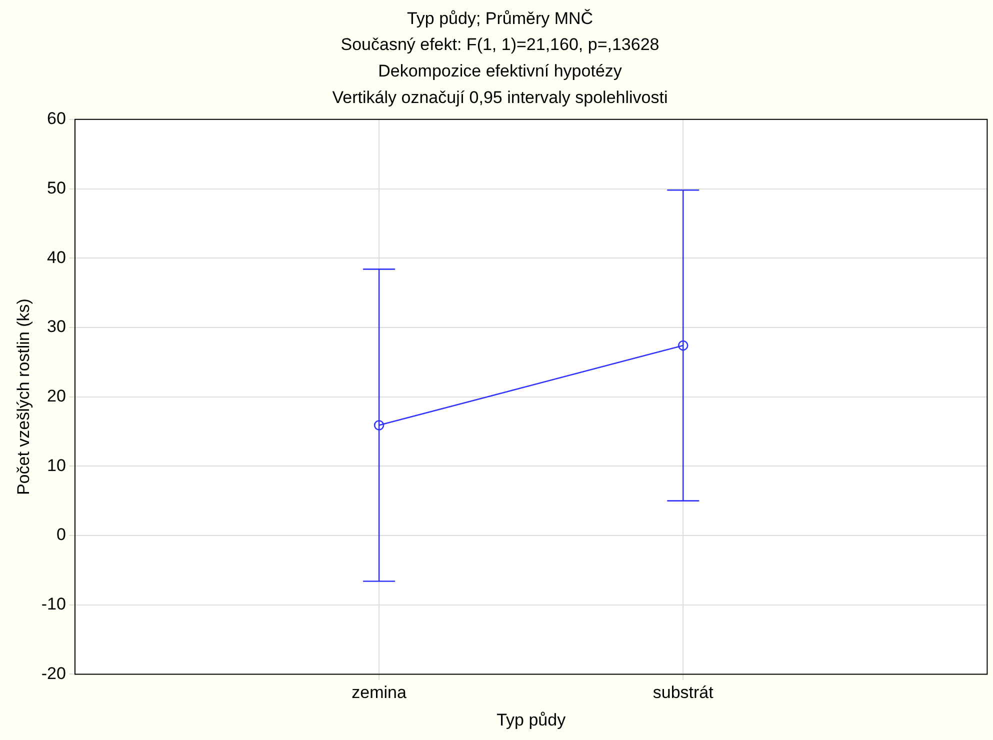 The width and height of the screenshot is (993, 740). What do you see at coordinates (56, 118) in the screenshot?
I see `y-tick-label: 60` at bounding box center [56, 118].